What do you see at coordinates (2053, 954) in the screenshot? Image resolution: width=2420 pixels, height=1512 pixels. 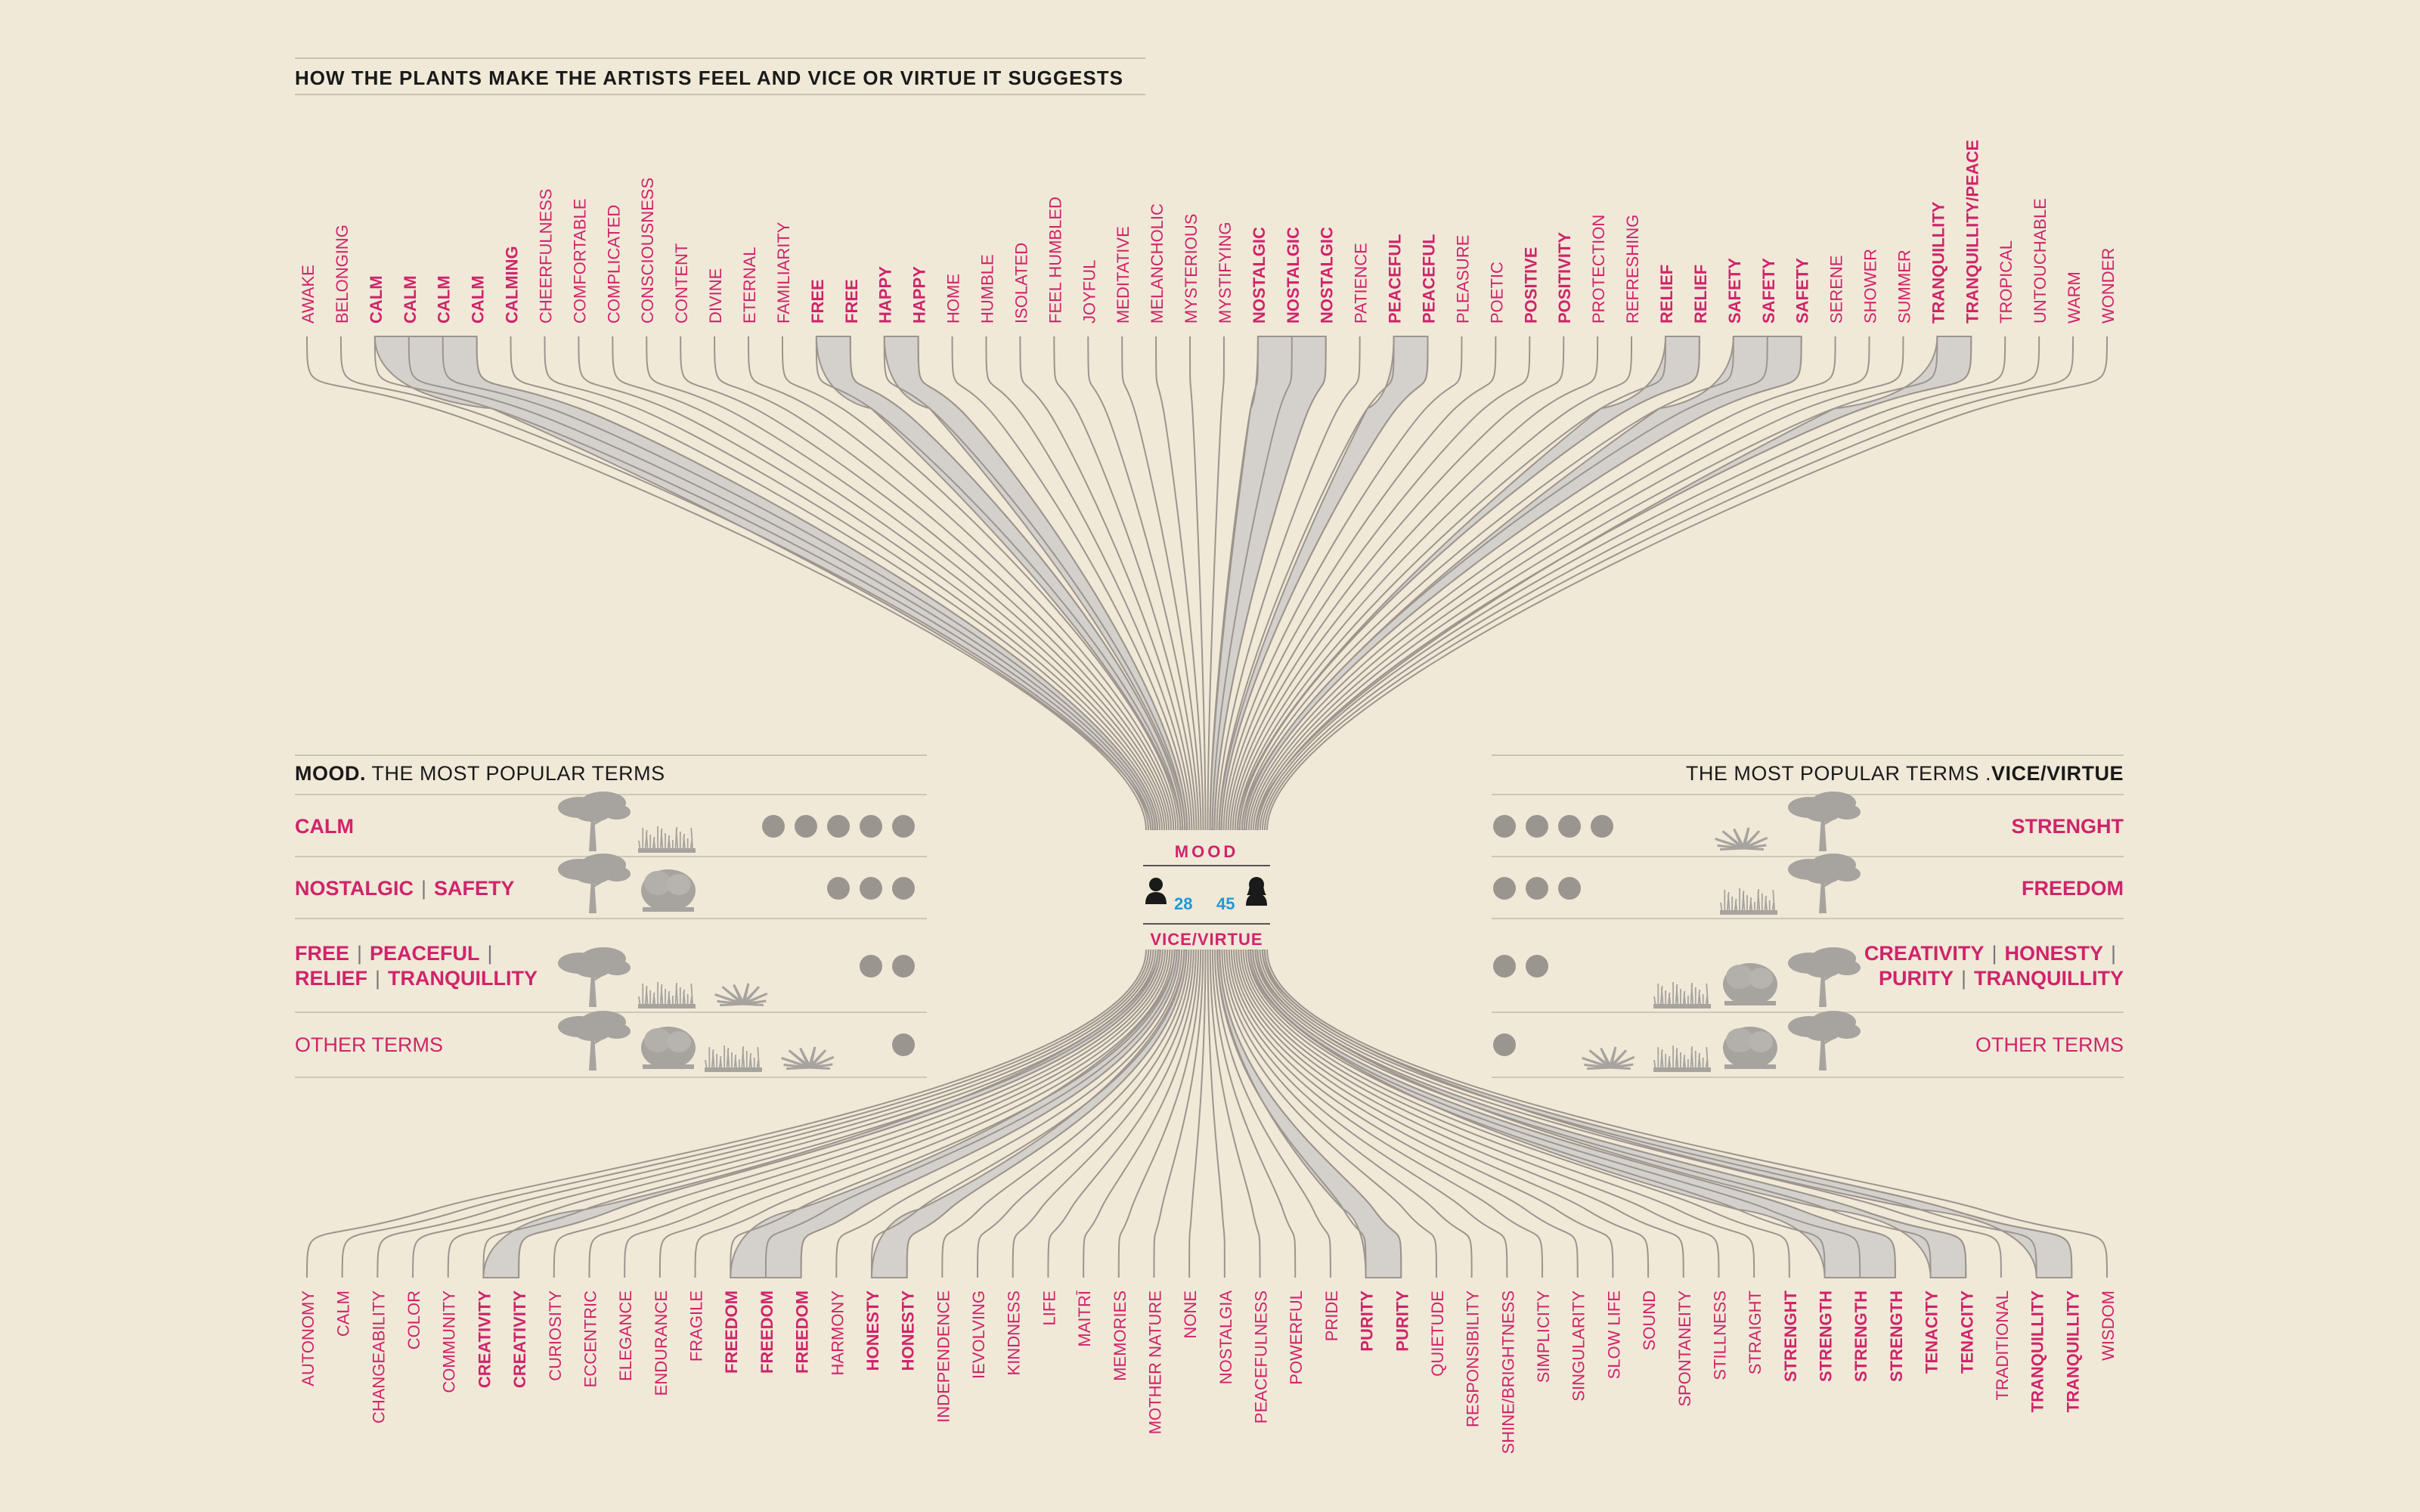 I see `term-label: HONESTY` at bounding box center [2053, 954].